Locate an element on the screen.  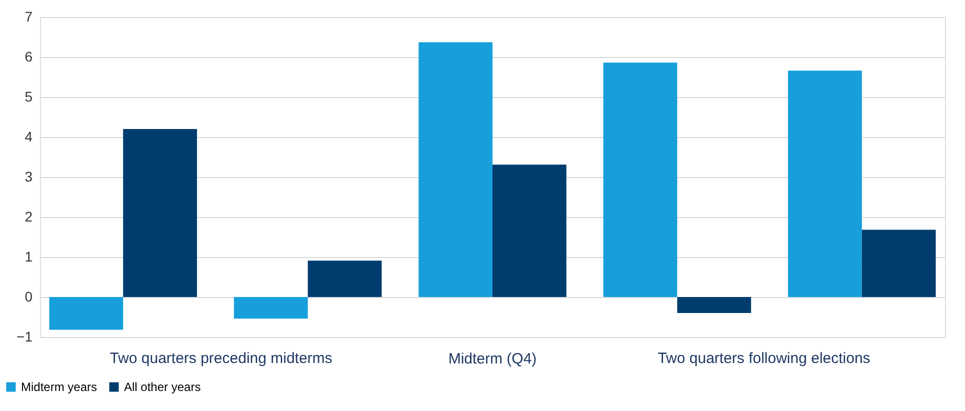
text: Two quarters preceding midterms is located at coordinates (221, 358).